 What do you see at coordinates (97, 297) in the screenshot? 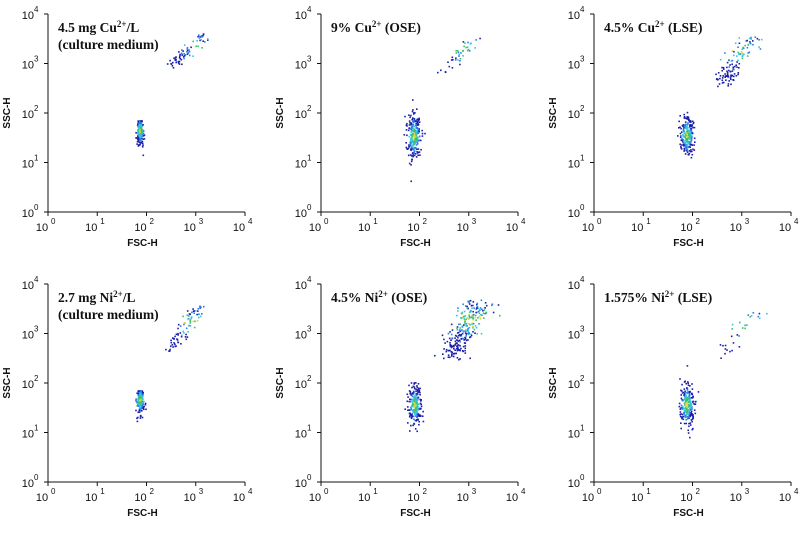
I see `panel-title: 2.7 mg Ni2+/L` at bounding box center [97, 297].